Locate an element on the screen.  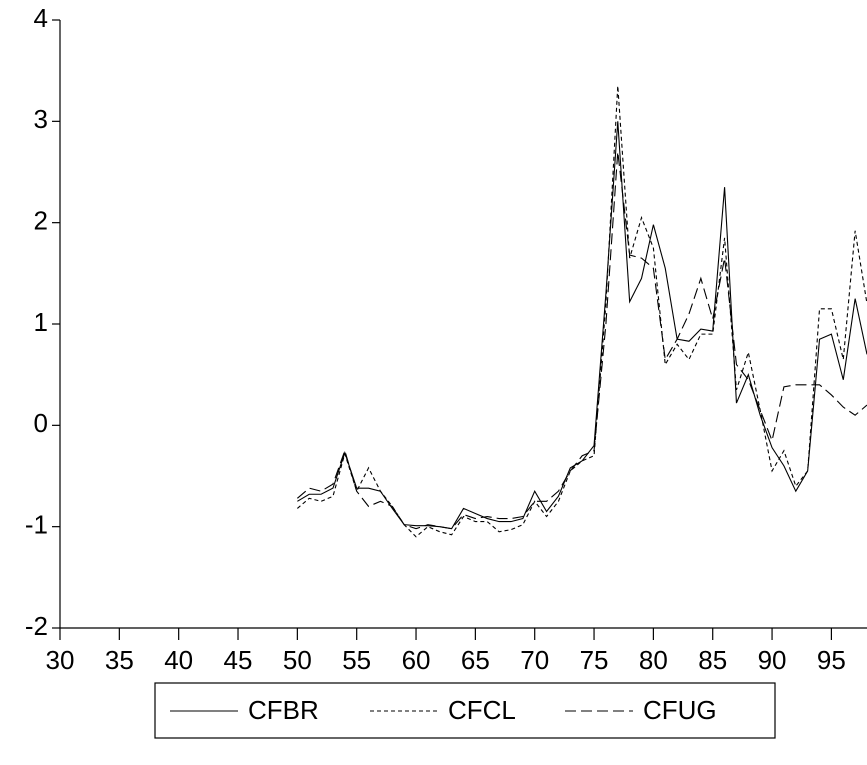
y-tick-label: -1 is located at coordinates (36, 525).